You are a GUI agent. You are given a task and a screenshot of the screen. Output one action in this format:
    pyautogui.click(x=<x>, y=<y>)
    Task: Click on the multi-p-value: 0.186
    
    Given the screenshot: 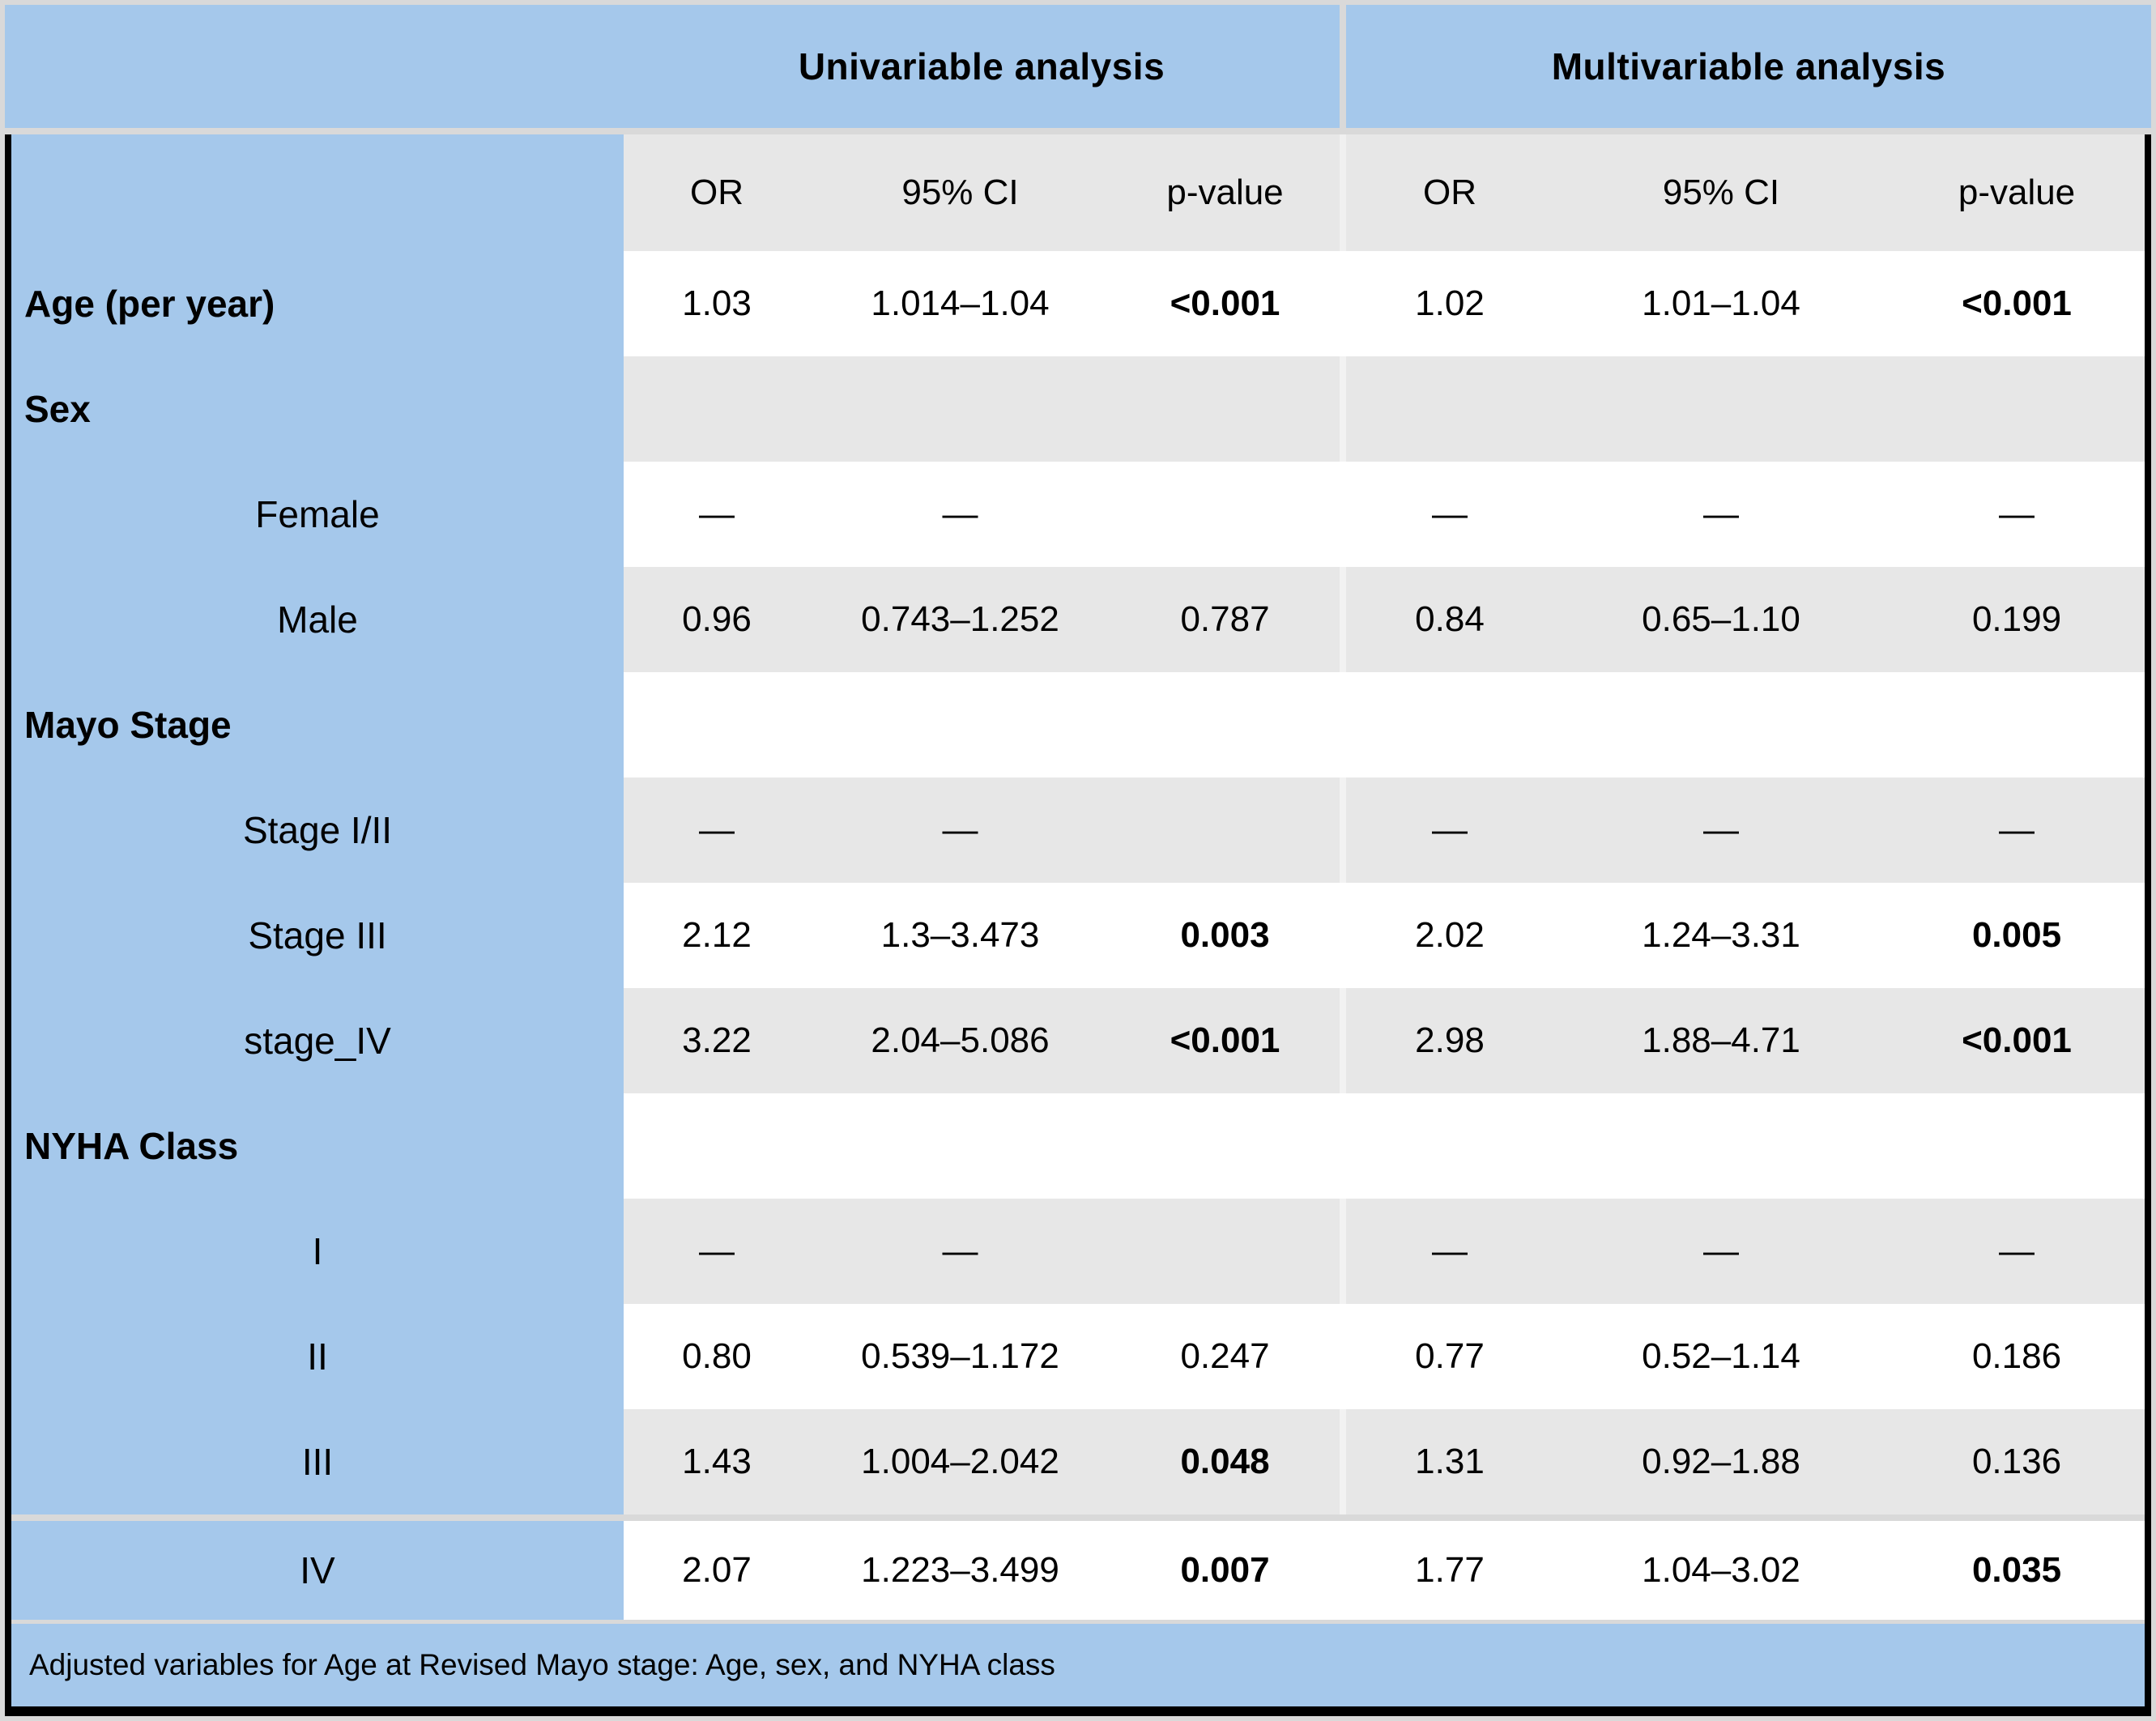 What is the action you would take?
    pyautogui.click(x=2017, y=1356)
    